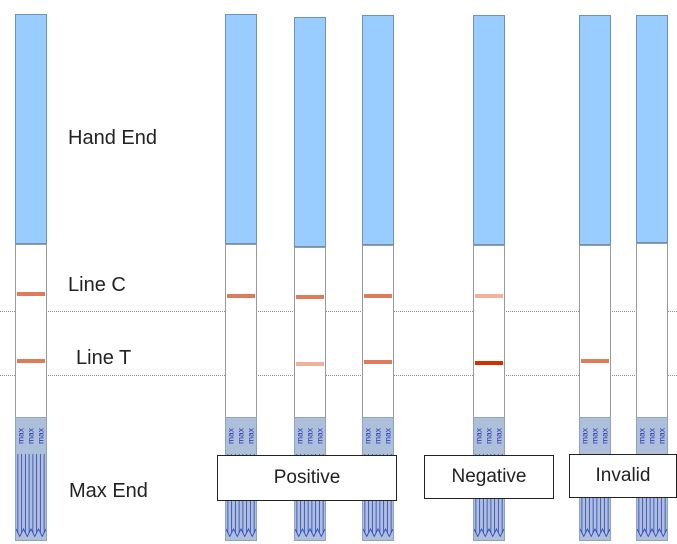  What do you see at coordinates (31, 479) in the screenshot?
I see `sample-pad: max max max` at bounding box center [31, 479].